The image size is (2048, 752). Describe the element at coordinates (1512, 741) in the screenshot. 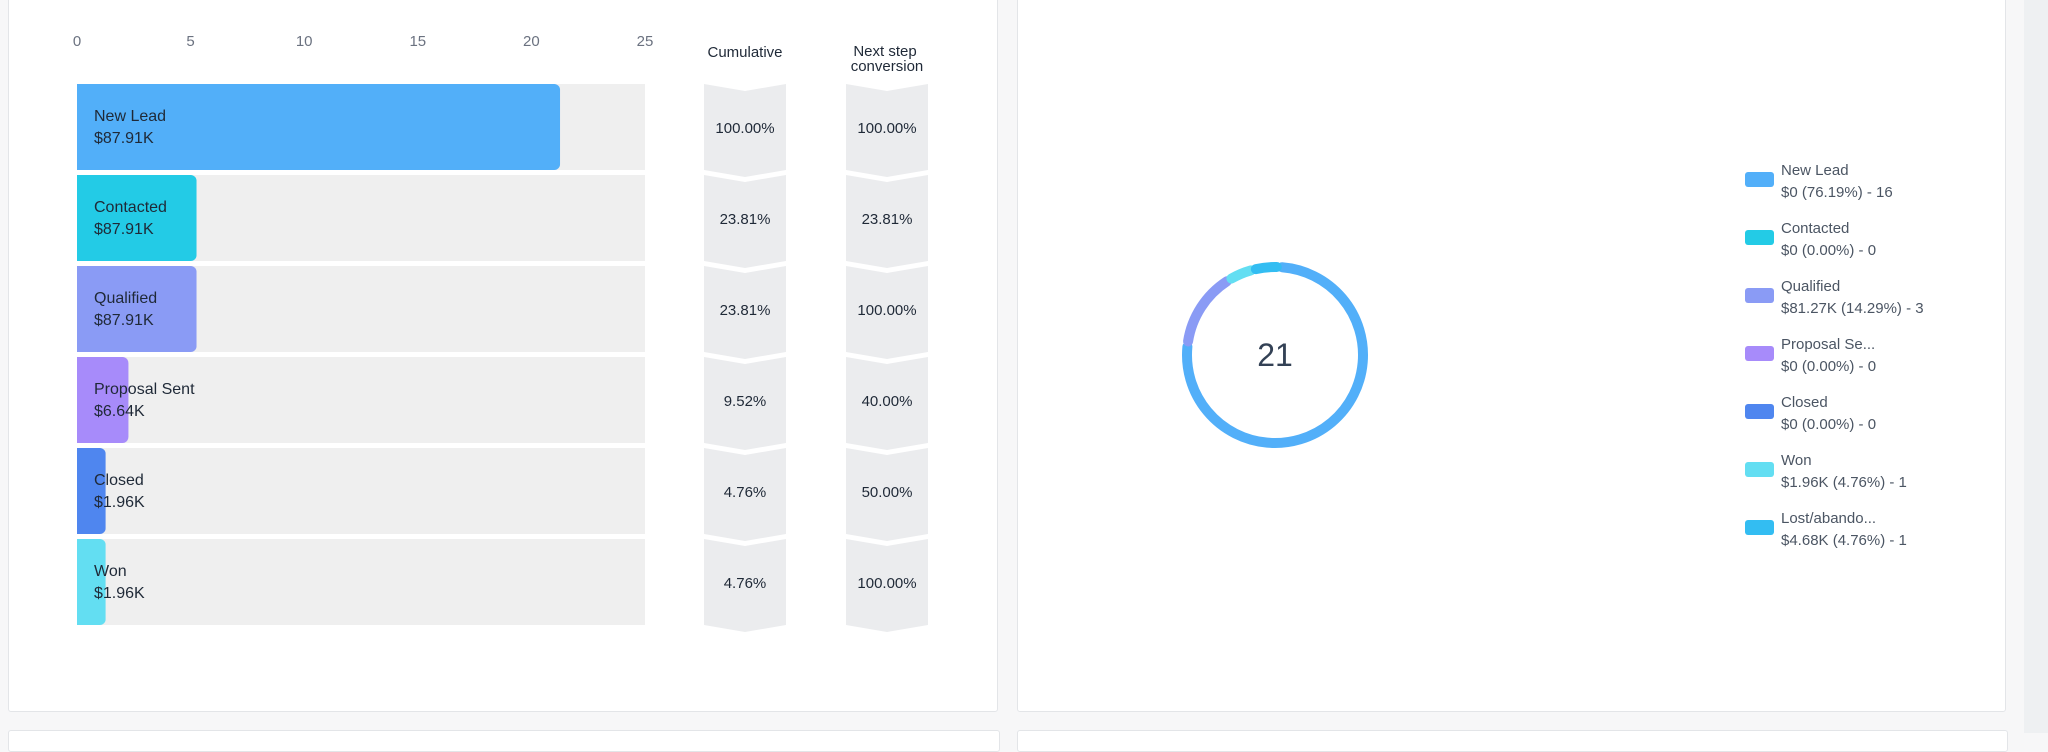

I see `next-panel-right` at that location.